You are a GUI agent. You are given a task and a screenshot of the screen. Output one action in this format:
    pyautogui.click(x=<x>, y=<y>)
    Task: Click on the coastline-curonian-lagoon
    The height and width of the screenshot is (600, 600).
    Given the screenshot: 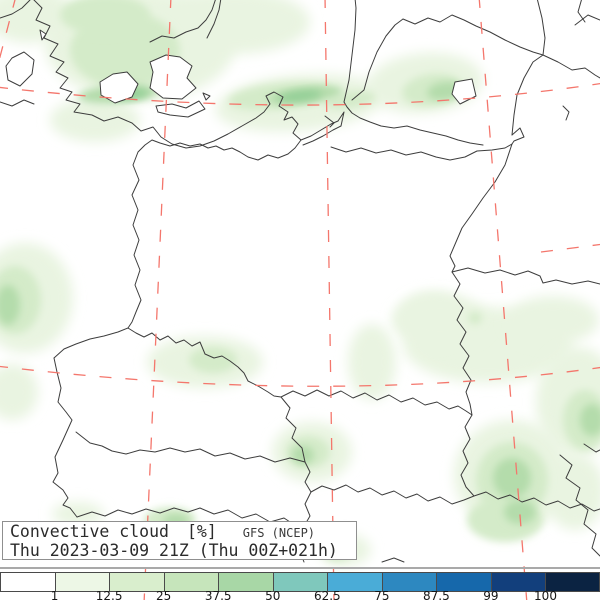 What is the action you would take?
    pyautogui.click(x=377, y=59)
    